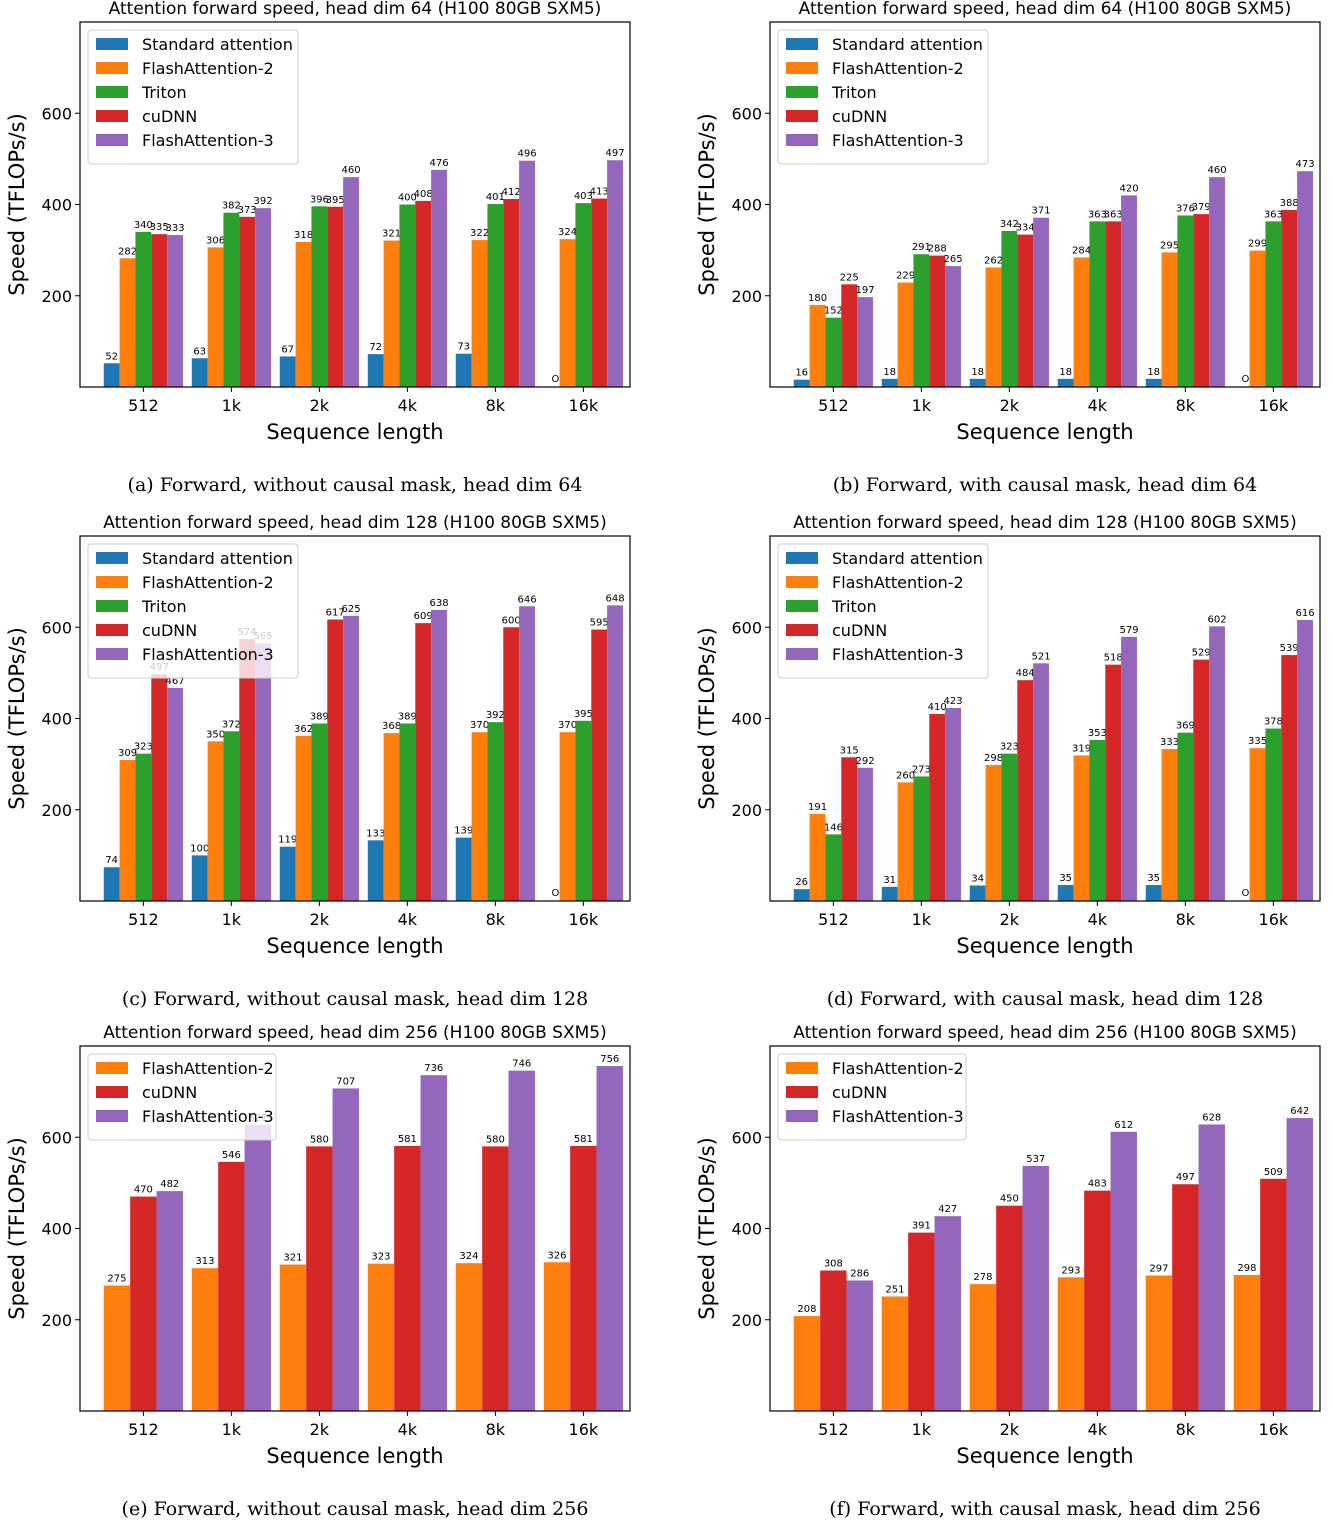  I want to click on data-label: 73, so click(463, 347).